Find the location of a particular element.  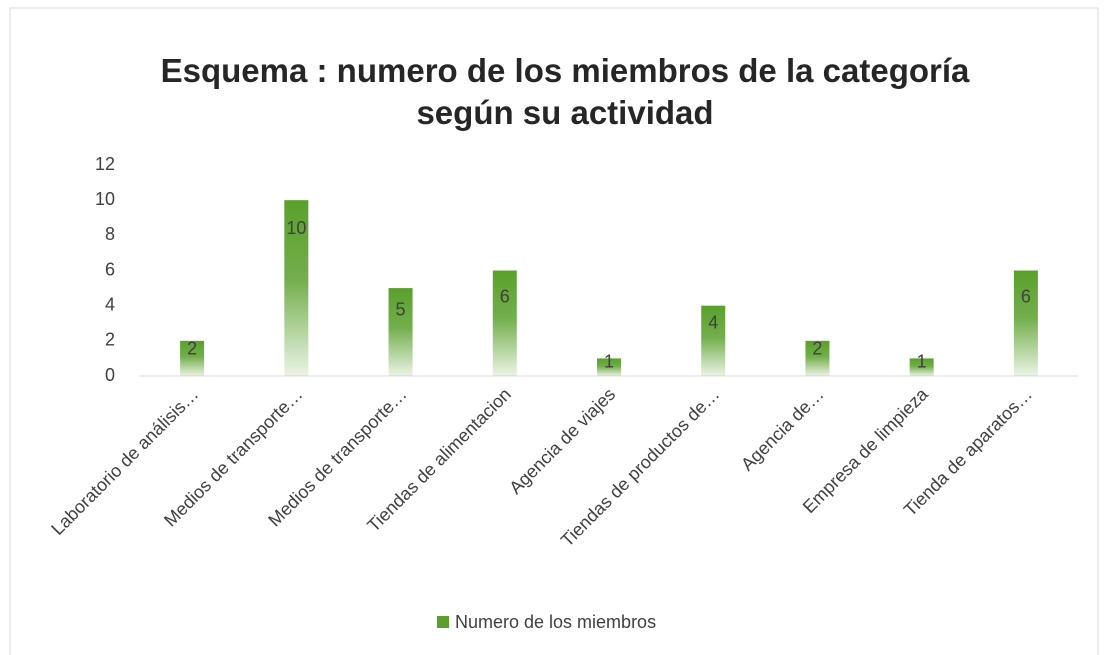

legend-swatch is located at coordinates (443, 622).